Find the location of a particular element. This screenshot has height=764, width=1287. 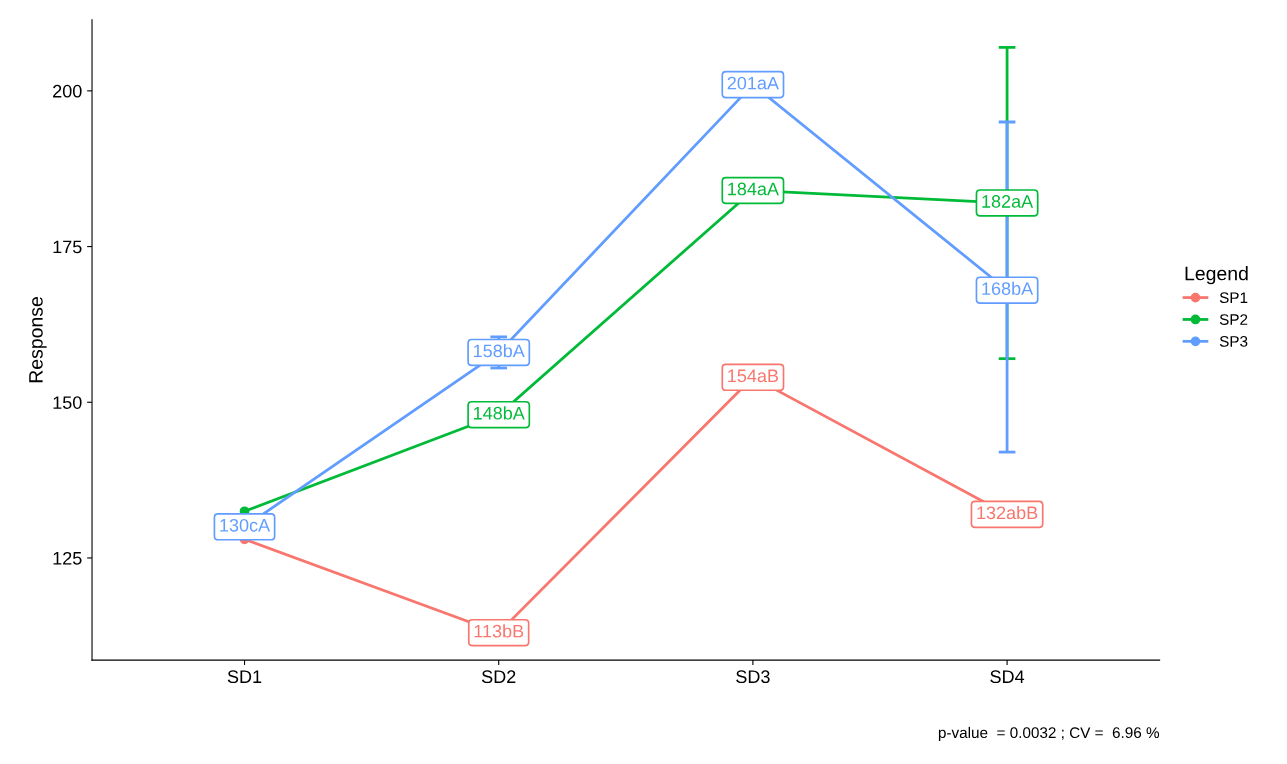

legend-label: SP3 is located at coordinates (1233, 341).